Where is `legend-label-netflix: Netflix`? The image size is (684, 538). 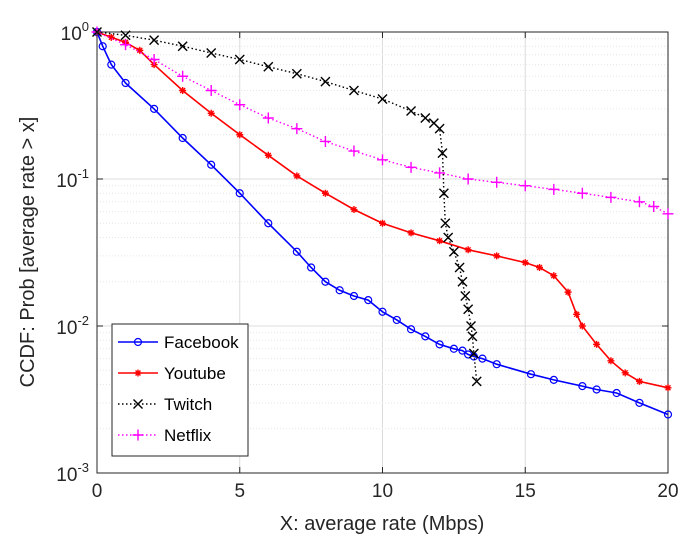
legend-label-netflix: Netflix is located at coordinates (188, 435).